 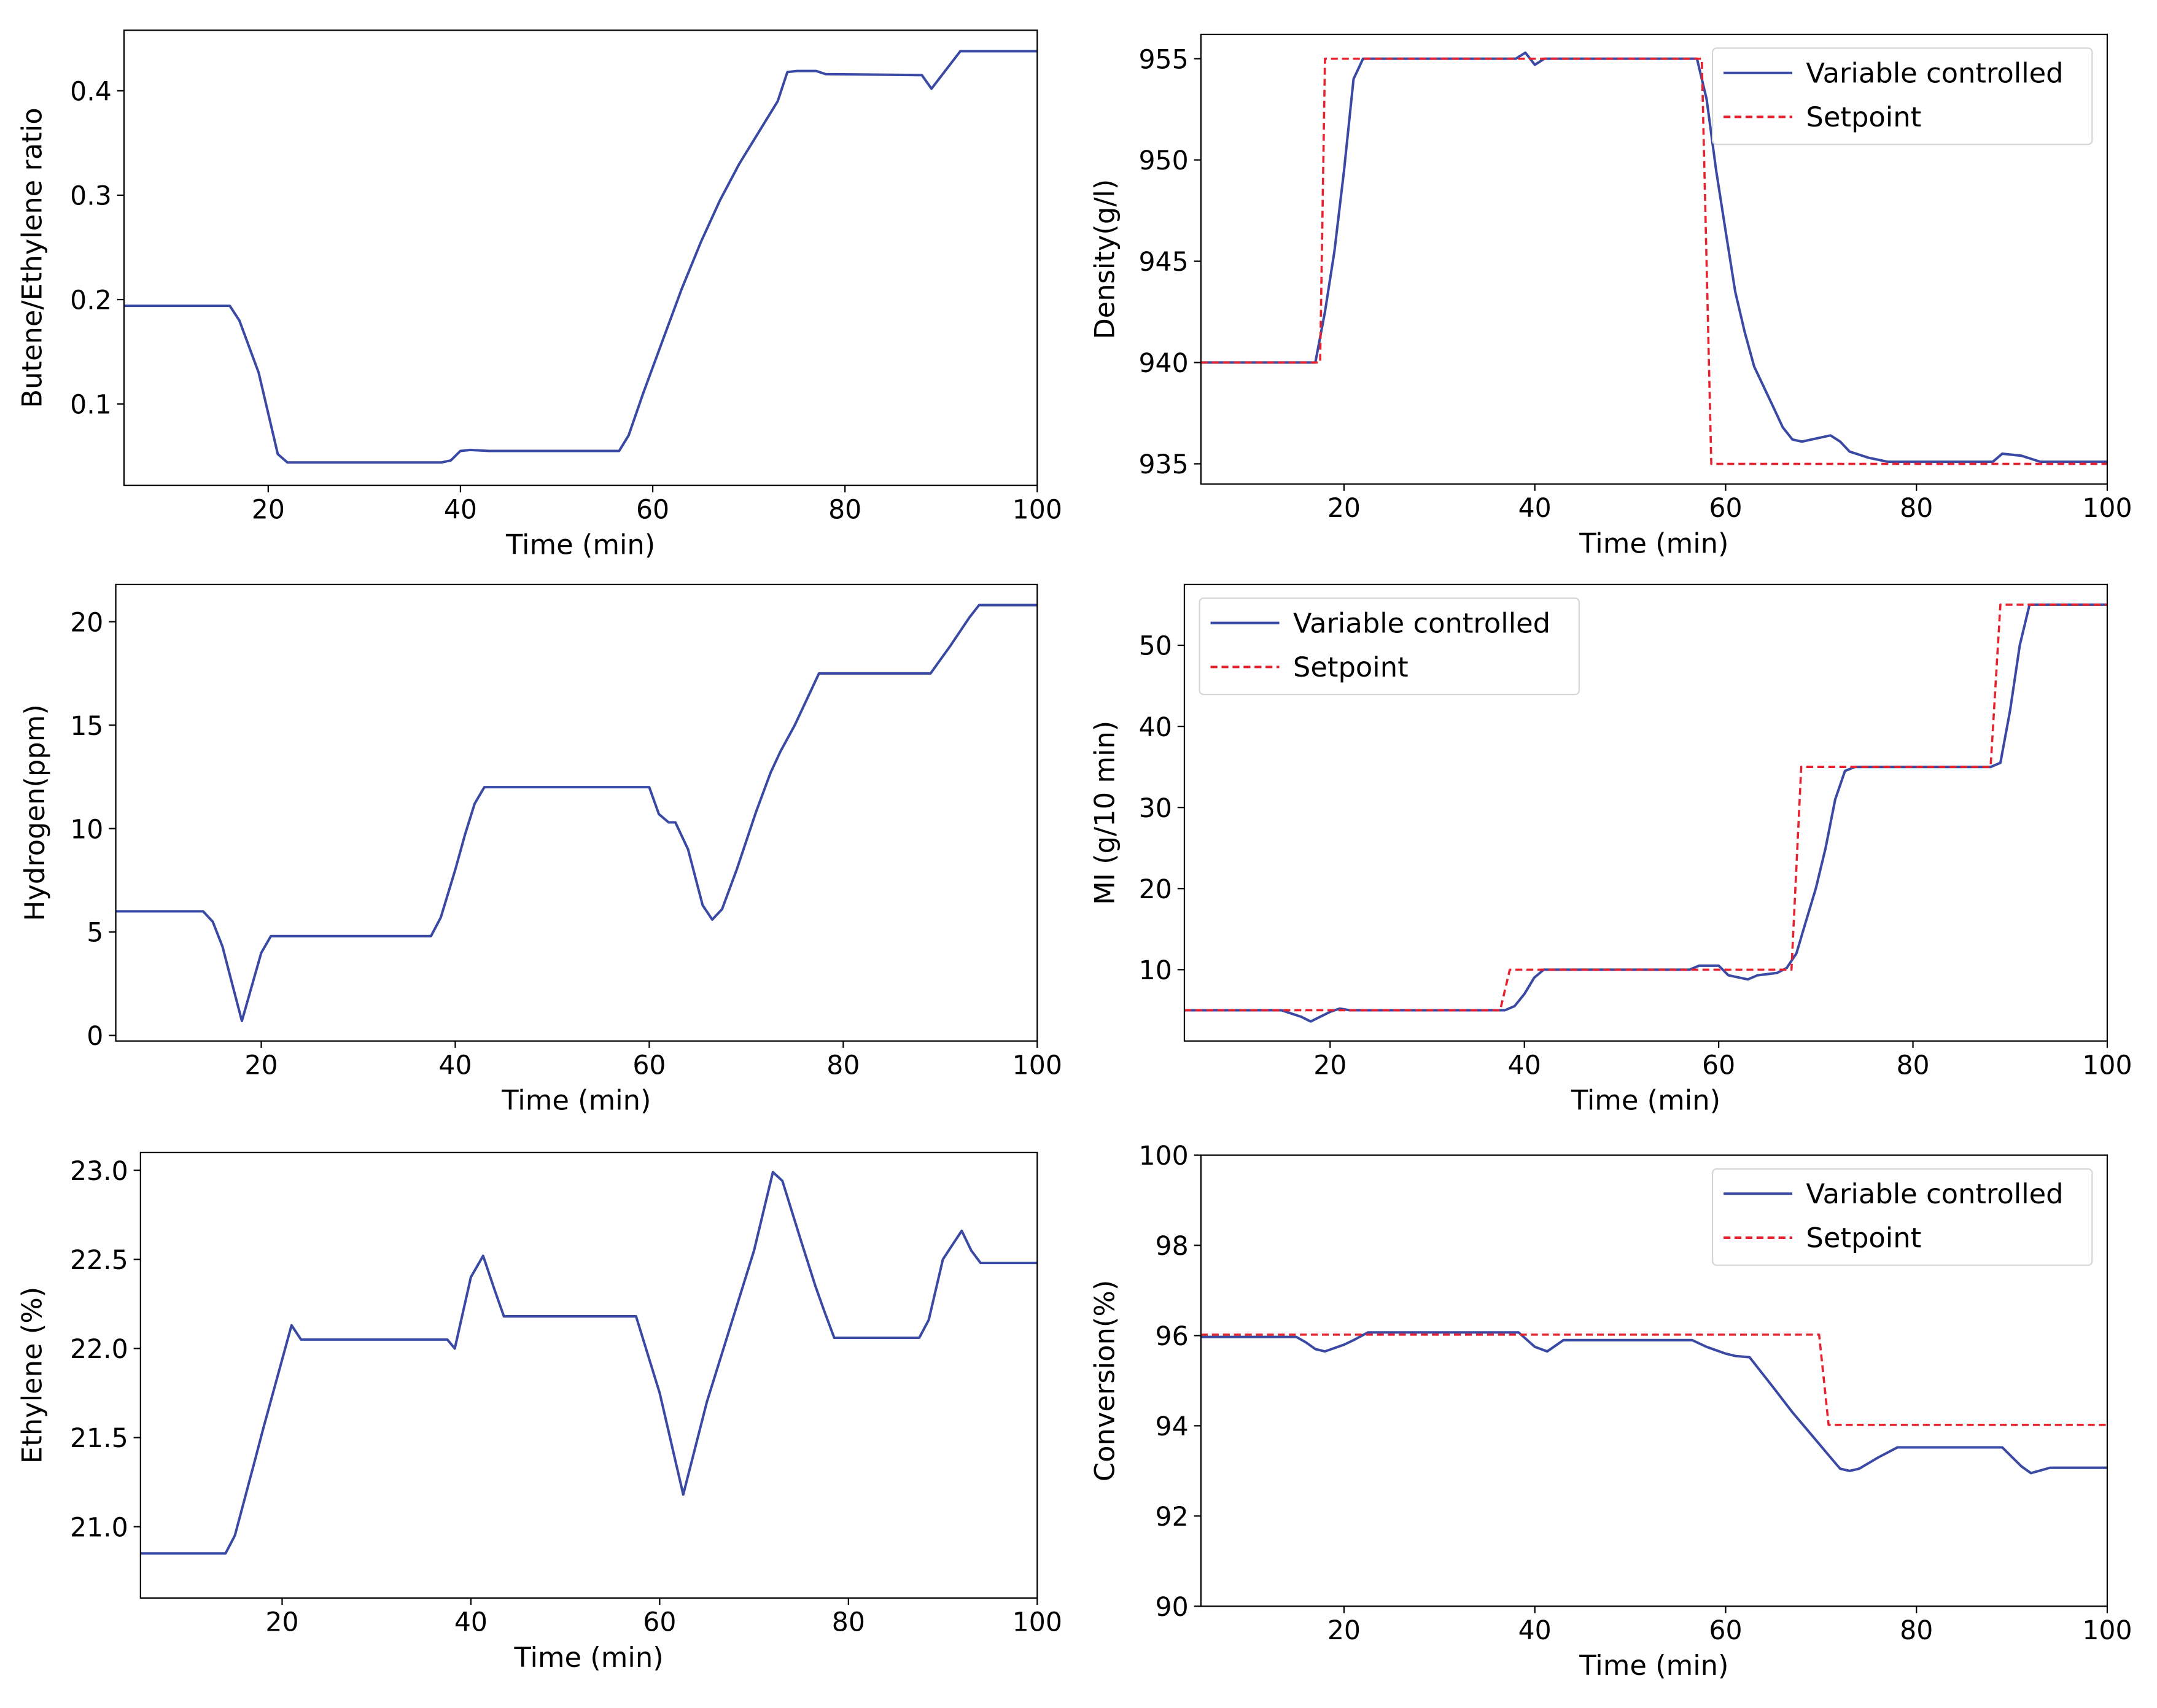 What do you see at coordinates (91, 405) in the screenshot?
I see `y-tick-label: 0.1` at bounding box center [91, 405].